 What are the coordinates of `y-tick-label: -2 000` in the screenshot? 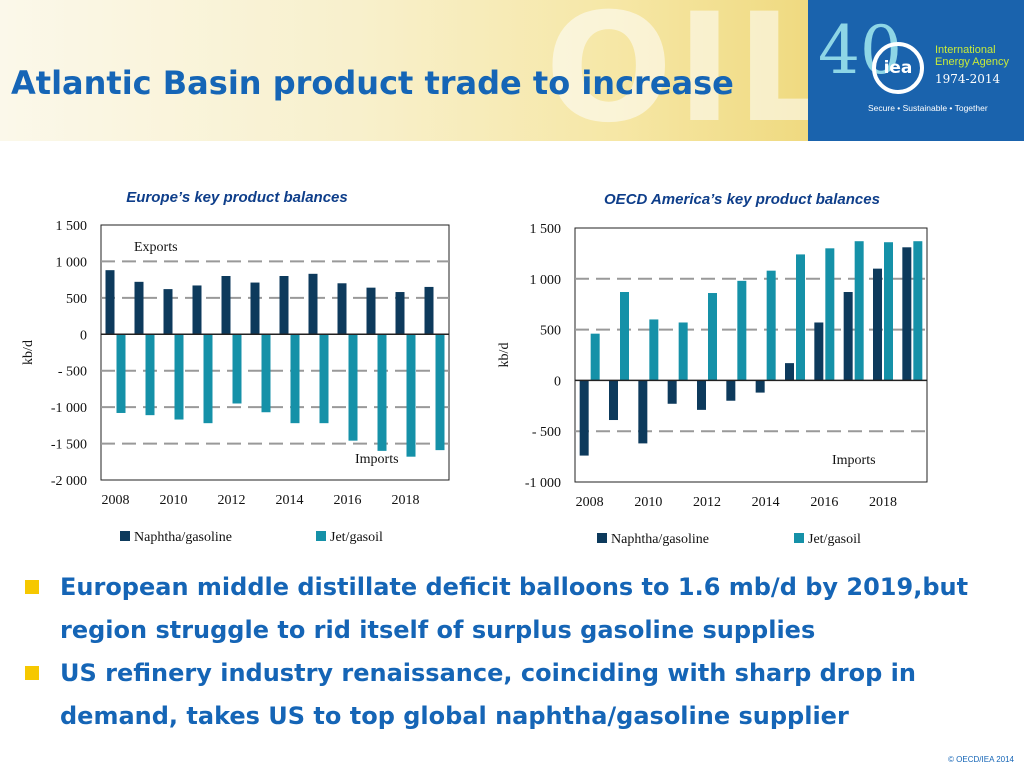 It's located at (69, 481).